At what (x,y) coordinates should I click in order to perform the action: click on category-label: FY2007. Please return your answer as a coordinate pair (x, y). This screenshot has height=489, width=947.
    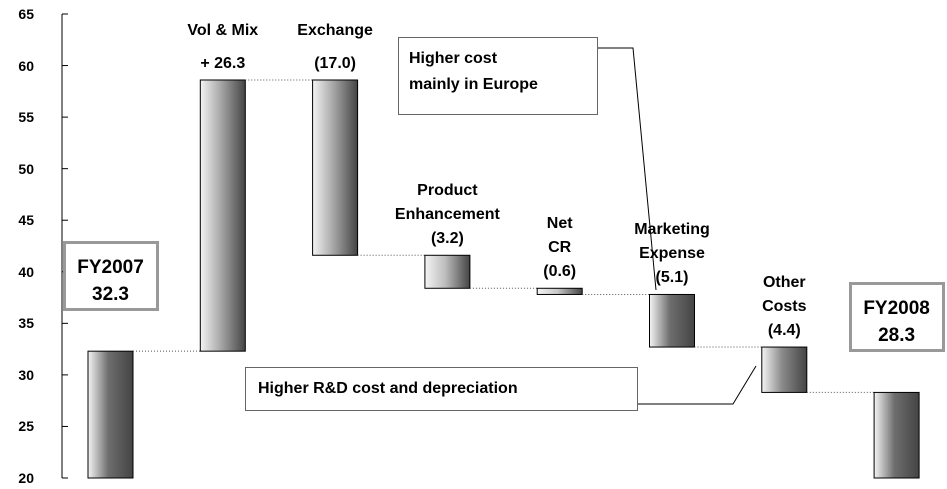
    Looking at the image, I should click on (110, 268).